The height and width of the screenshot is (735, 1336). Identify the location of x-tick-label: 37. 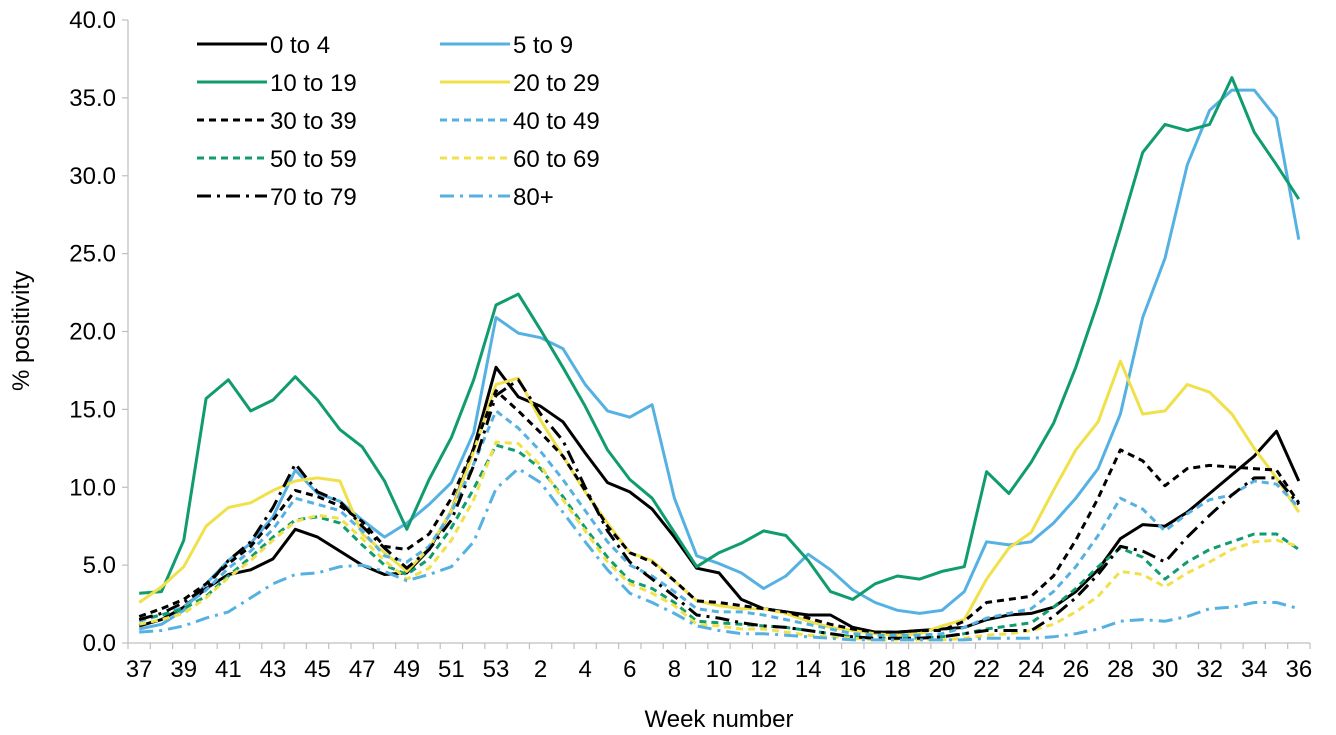
(139, 669).